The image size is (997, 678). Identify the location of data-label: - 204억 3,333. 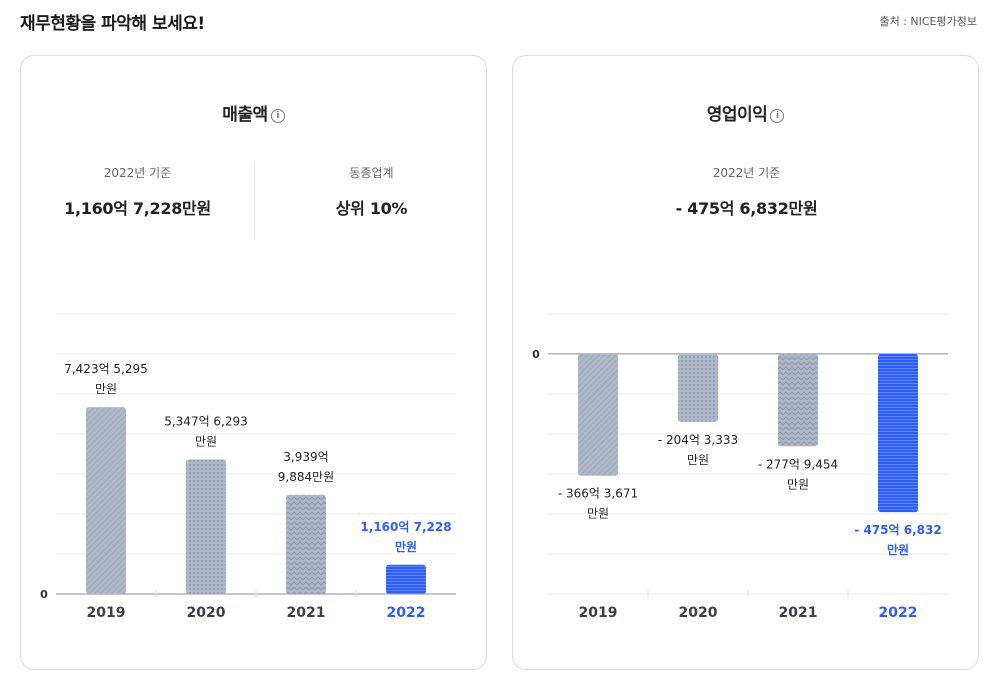
(698, 440).